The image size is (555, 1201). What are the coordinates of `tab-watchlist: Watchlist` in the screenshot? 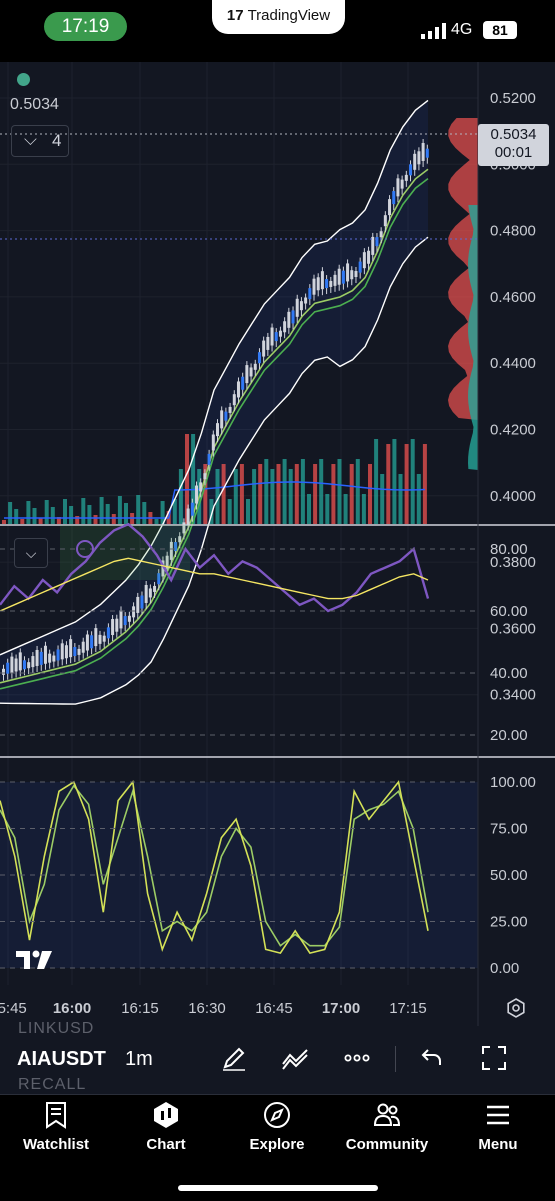 It's located at (56, 1130).